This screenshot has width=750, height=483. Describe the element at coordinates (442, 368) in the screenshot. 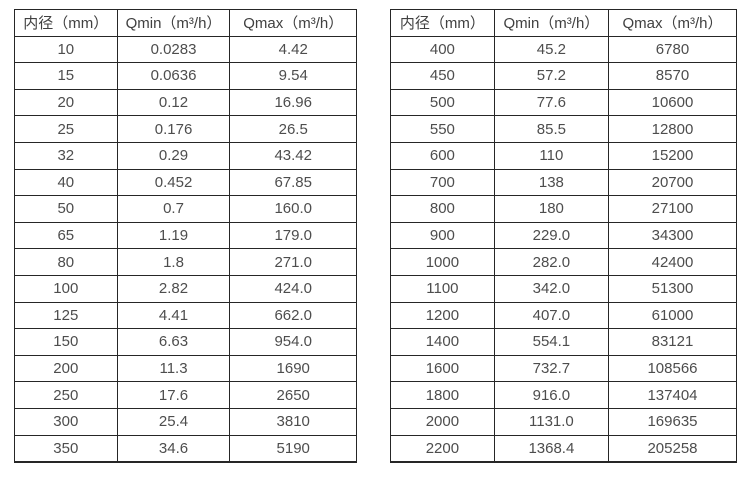

I see `table-cell: 1600` at that location.